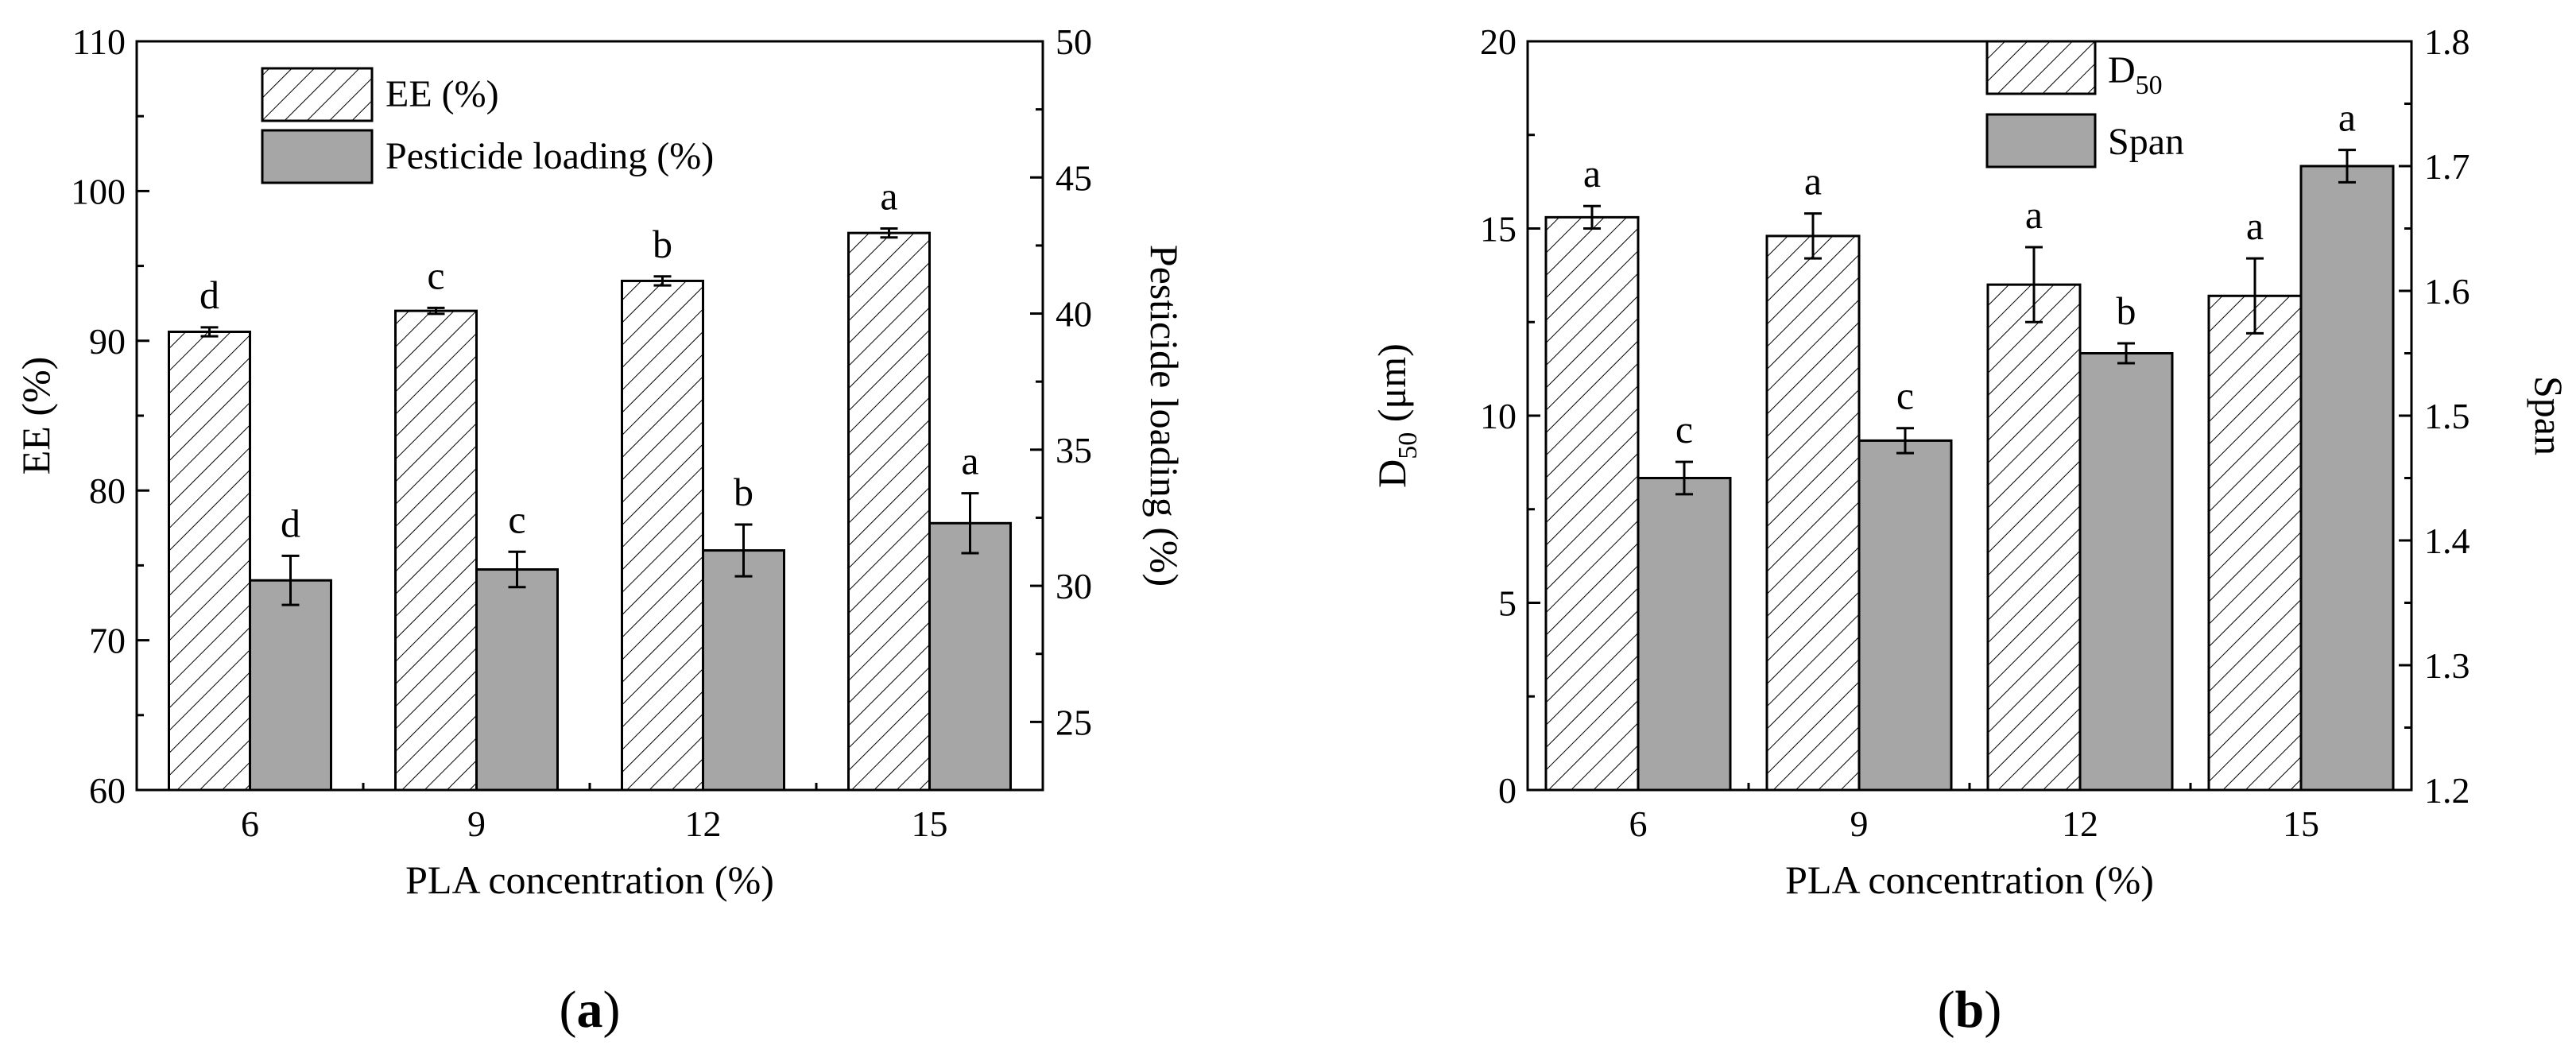 The width and height of the screenshot is (2576, 1061). I want to click on panel-caption-b-letter: b, so click(1970, 1010).